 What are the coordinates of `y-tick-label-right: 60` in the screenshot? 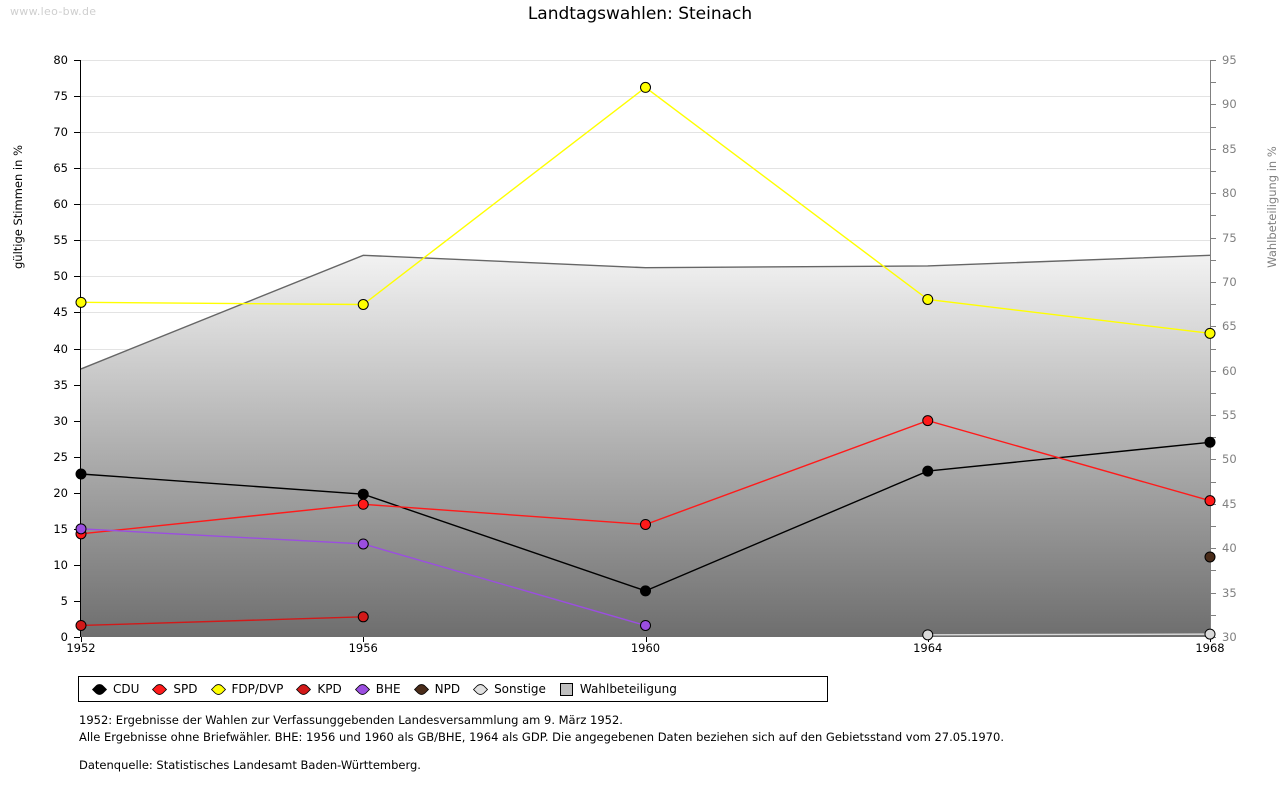 It's located at (1229, 370).